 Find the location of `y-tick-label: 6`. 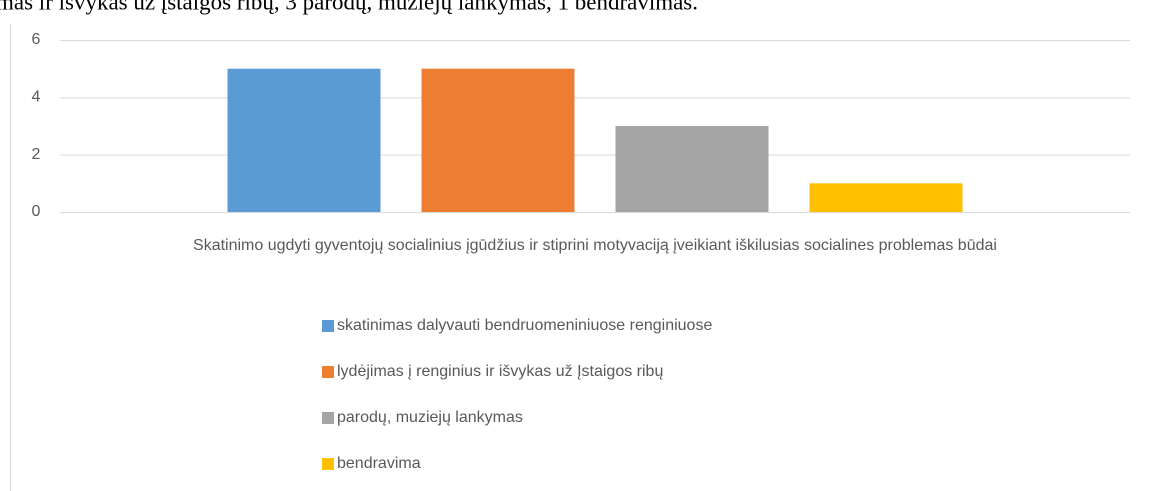

y-tick-label: 6 is located at coordinates (36, 39).